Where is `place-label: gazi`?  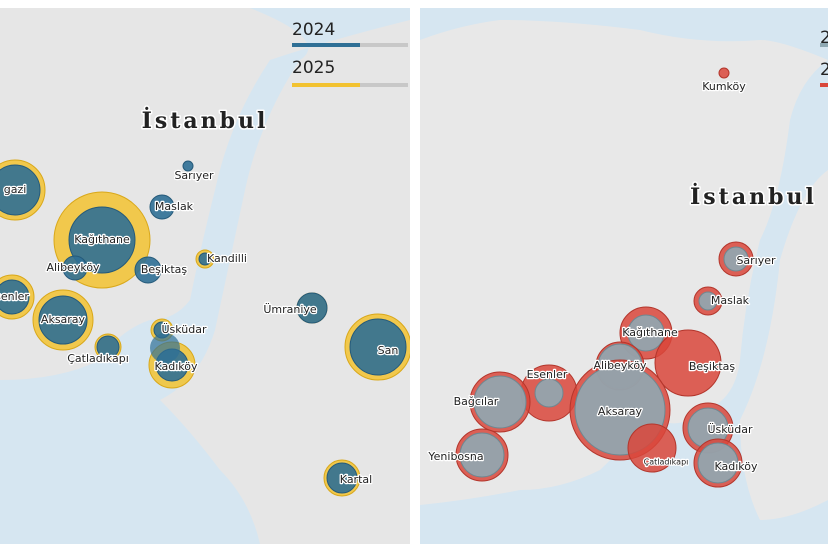 place-label: gazi is located at coordinates (15, 189).